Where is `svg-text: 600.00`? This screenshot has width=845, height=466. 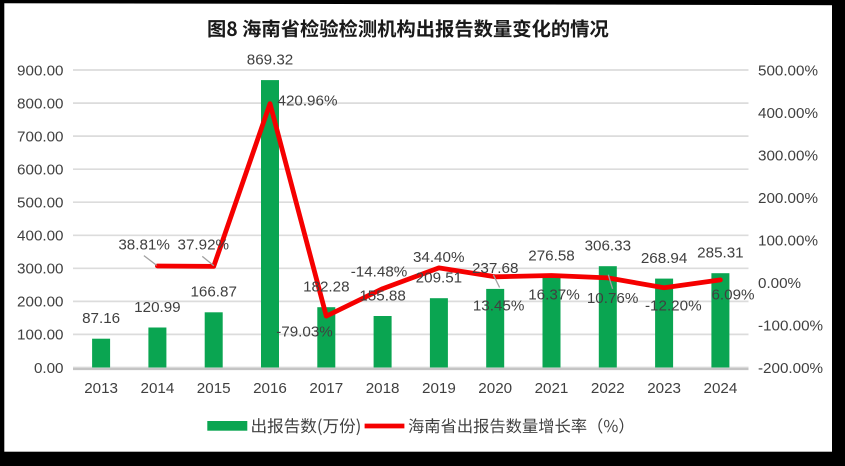
svg-text: 600.00 is located at coordinates (40, 170).